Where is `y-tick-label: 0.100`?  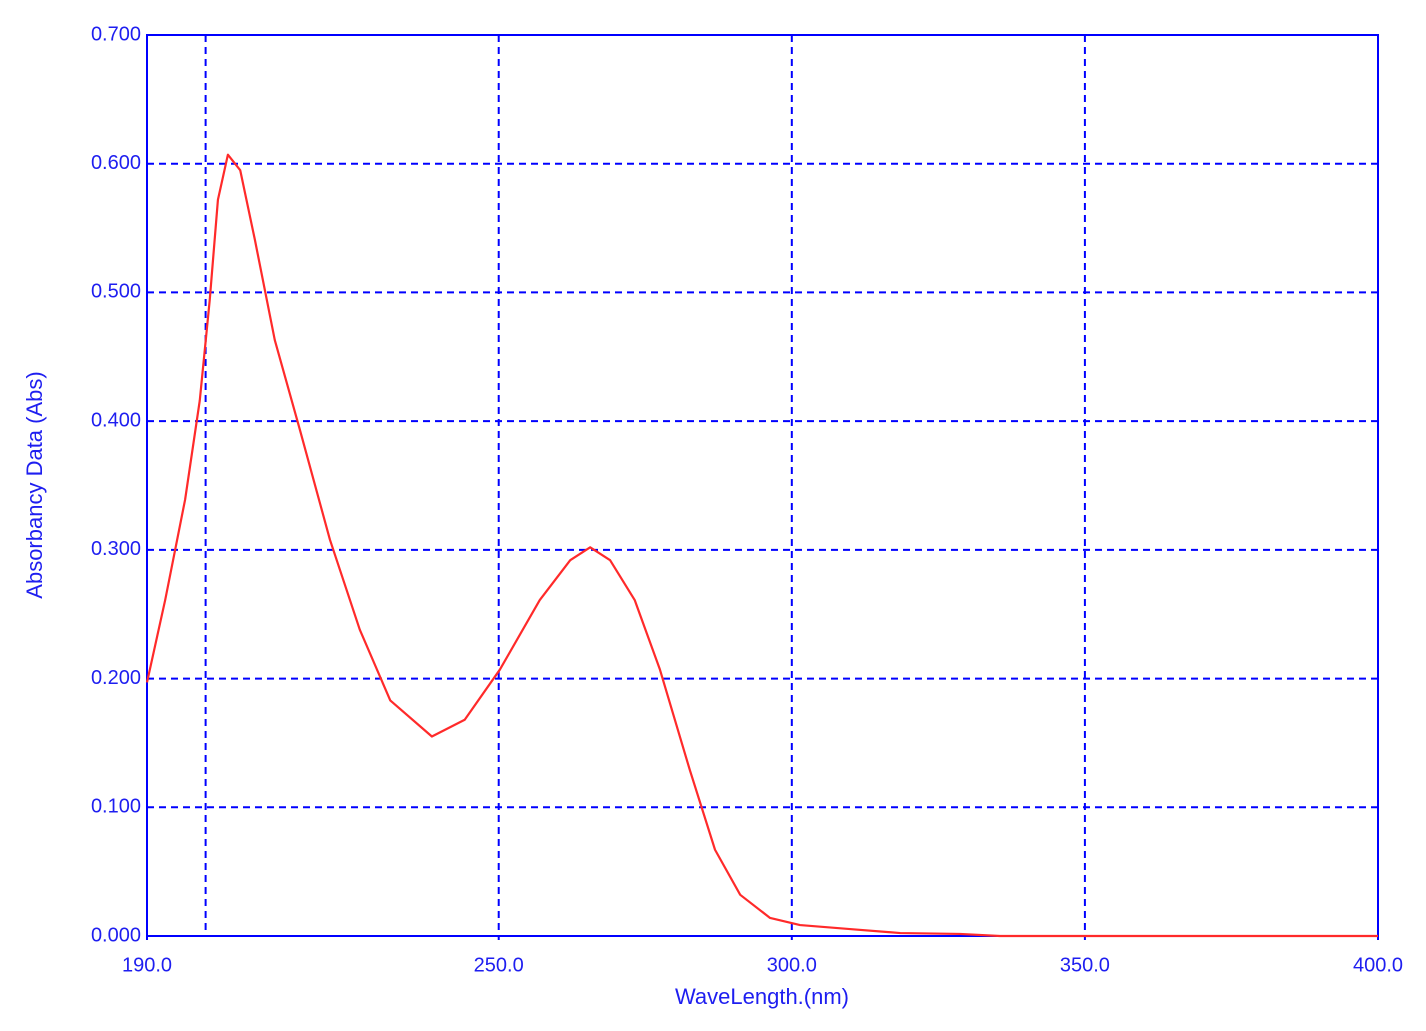 y-tick-label: 0.100 is located at coordinates (116, 807).